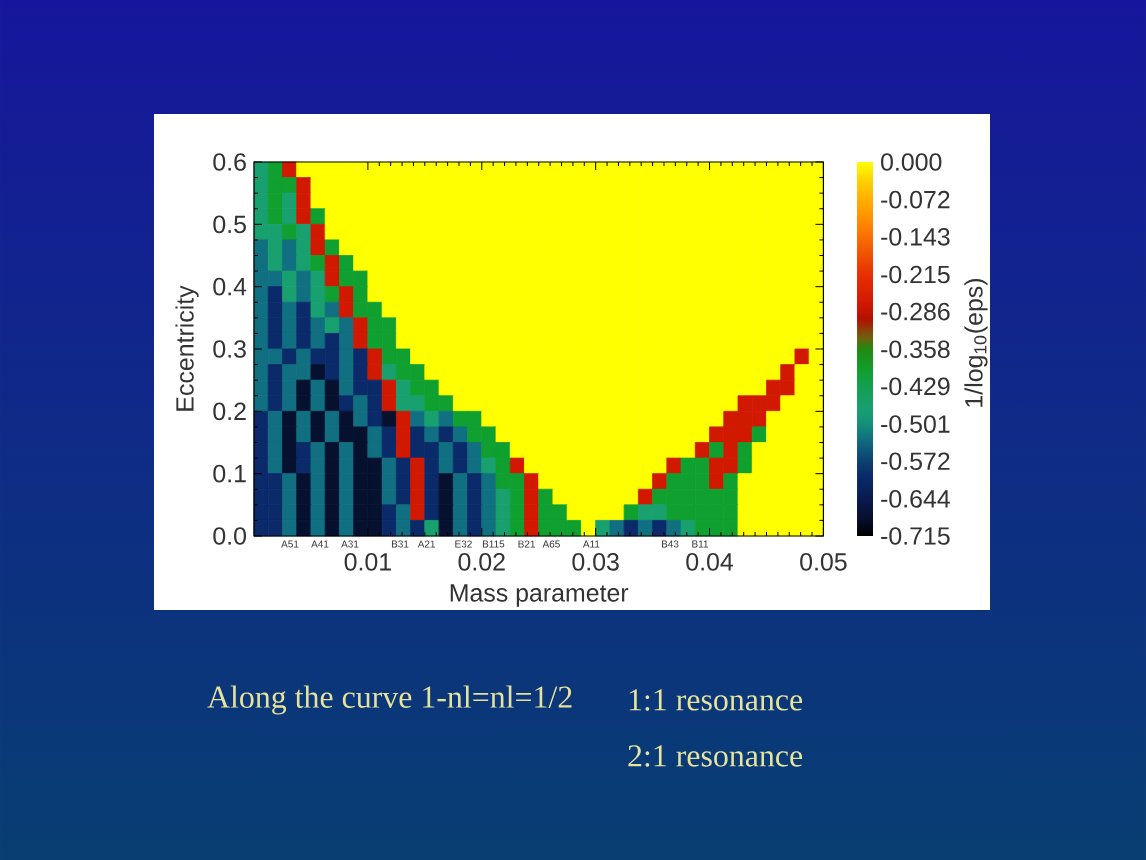 This screenshot has height=860, width=1146. I want to click on x-tick-label: 0.03, so click(595, 562).